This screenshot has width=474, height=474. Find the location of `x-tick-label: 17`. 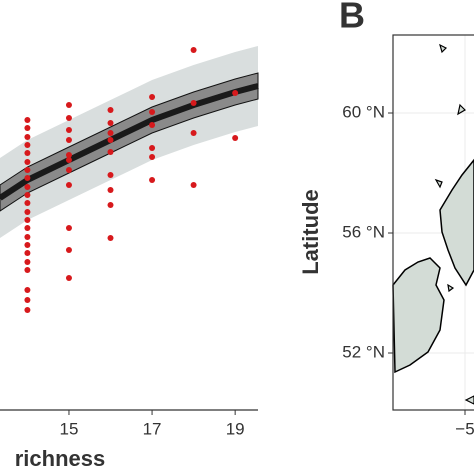

x-tick-label: 17 is located at coordinates (152, 428).